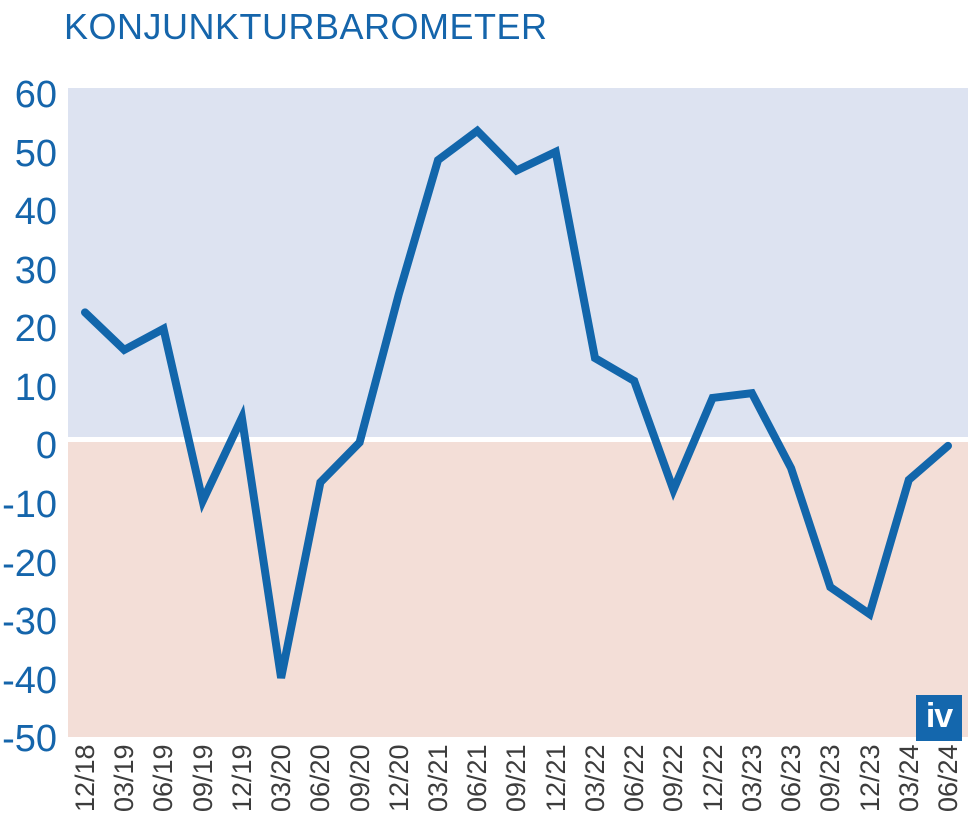 This screenshot has width=968, height=817. Describe the element at coordinates (791, 778) in the screenshot. I see `x-axis-tick-label: 06/23` at that location.